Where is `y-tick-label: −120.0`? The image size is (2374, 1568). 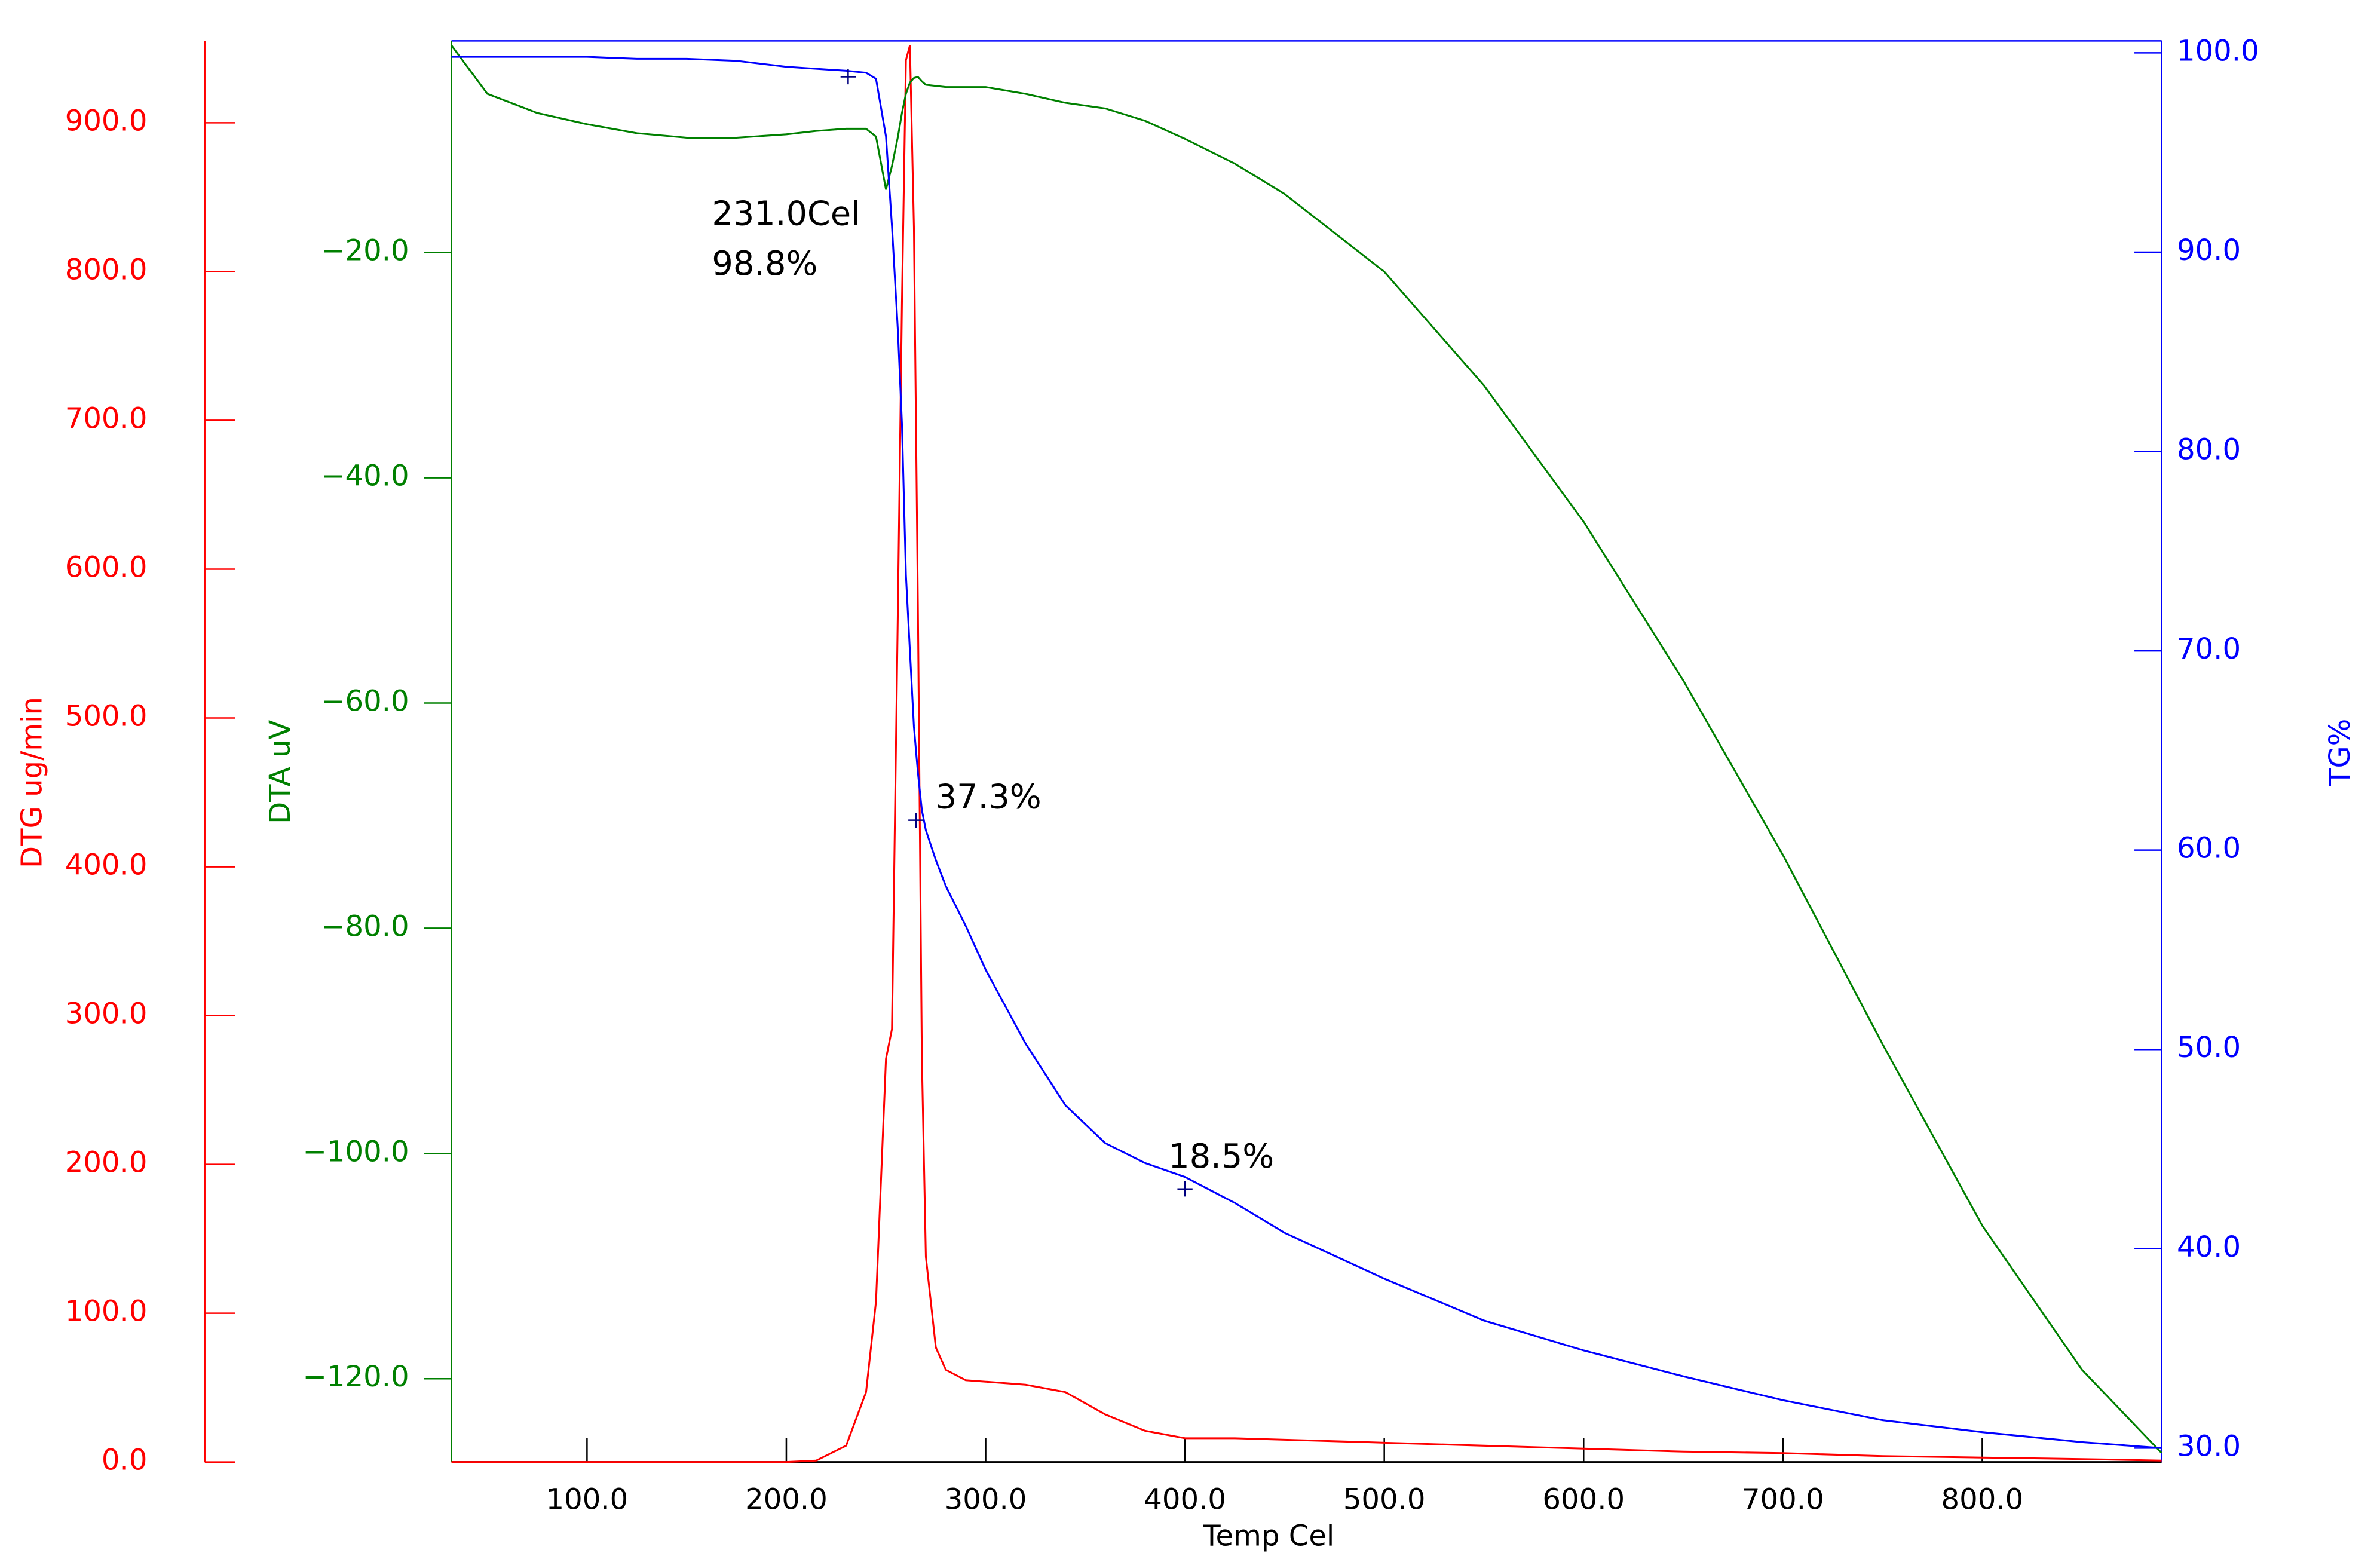 y-tick-label: −120.0 is located at coordinates (356, 1377).